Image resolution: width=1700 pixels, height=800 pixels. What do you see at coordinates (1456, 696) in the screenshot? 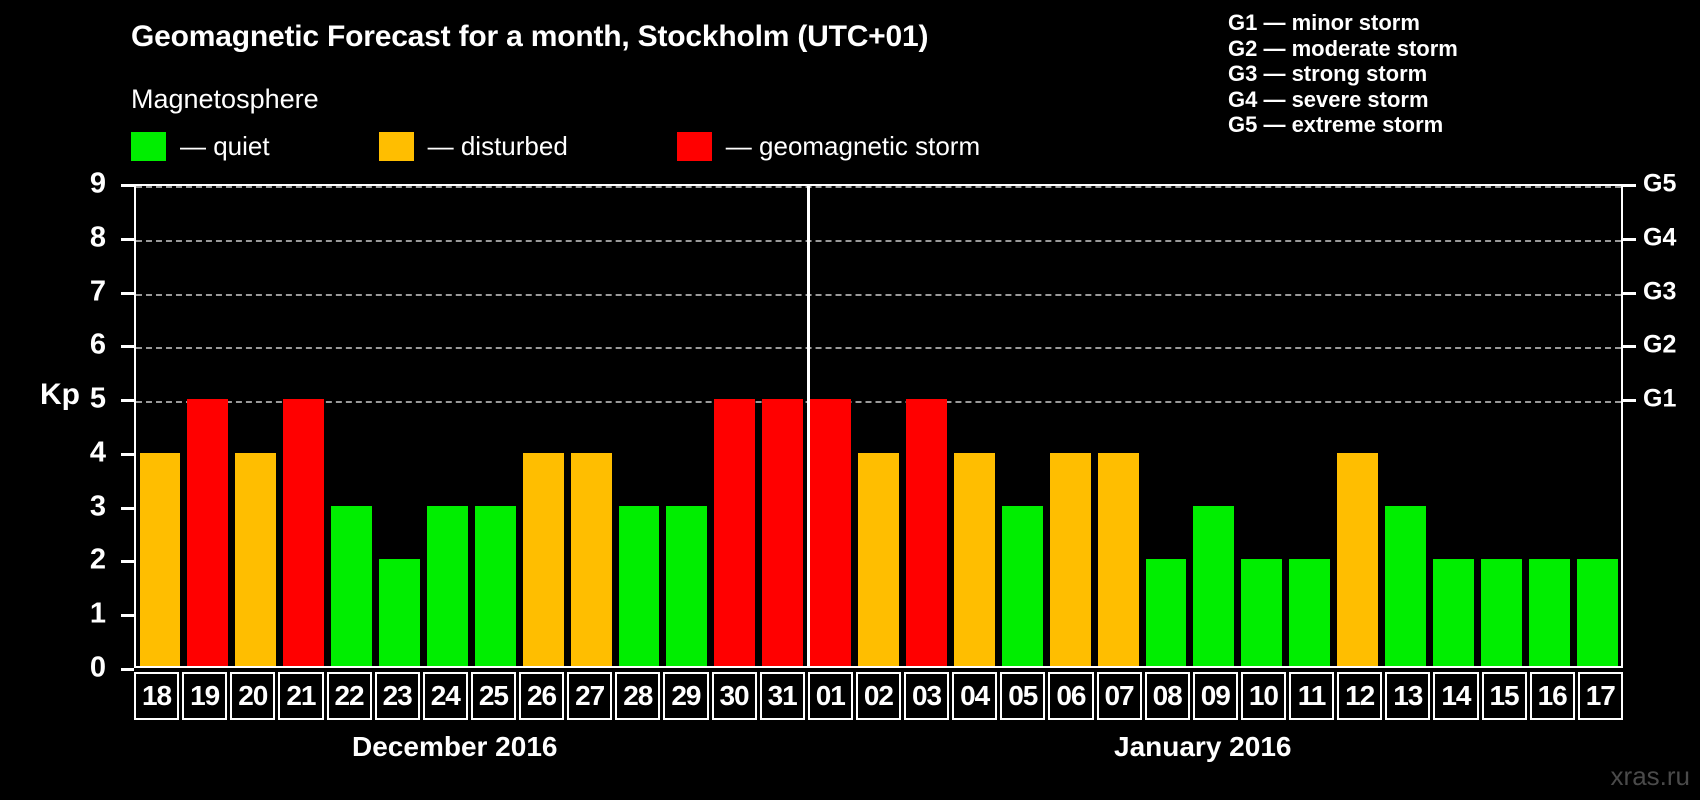
I see `day-box-14: 14` at bounding box center [1456, 696].